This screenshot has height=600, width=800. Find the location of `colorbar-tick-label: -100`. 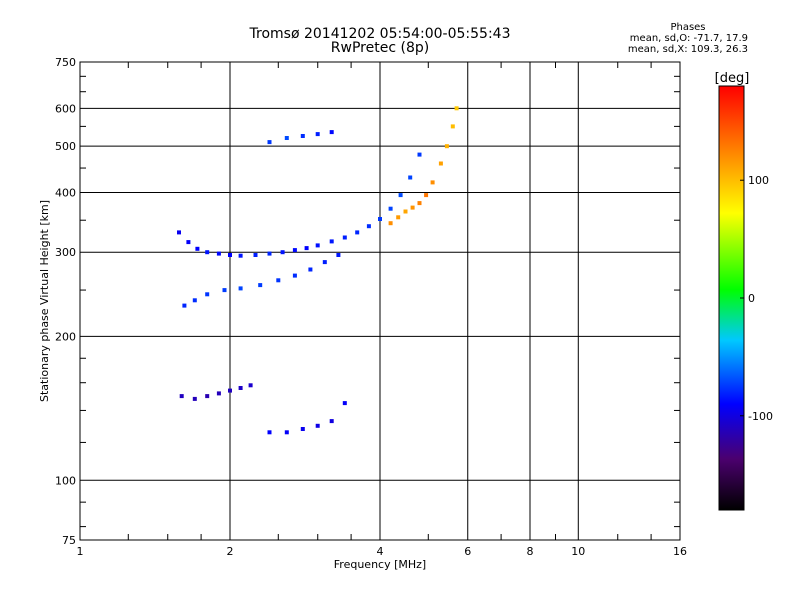

colorbar-tick-label: -100 is located at coordinates (760, 416).